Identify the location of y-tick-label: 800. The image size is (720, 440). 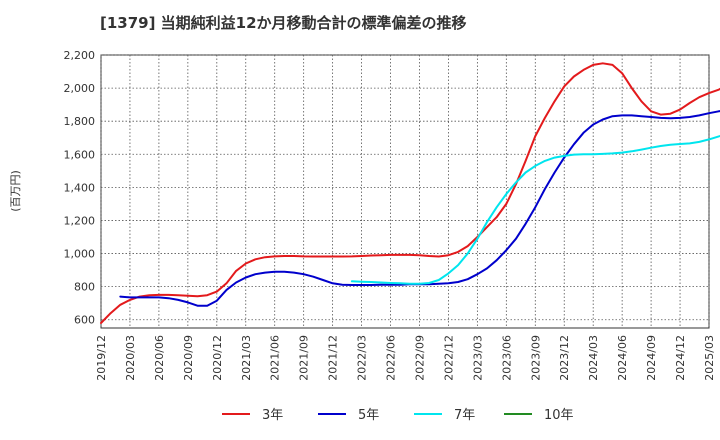
(84, 287).